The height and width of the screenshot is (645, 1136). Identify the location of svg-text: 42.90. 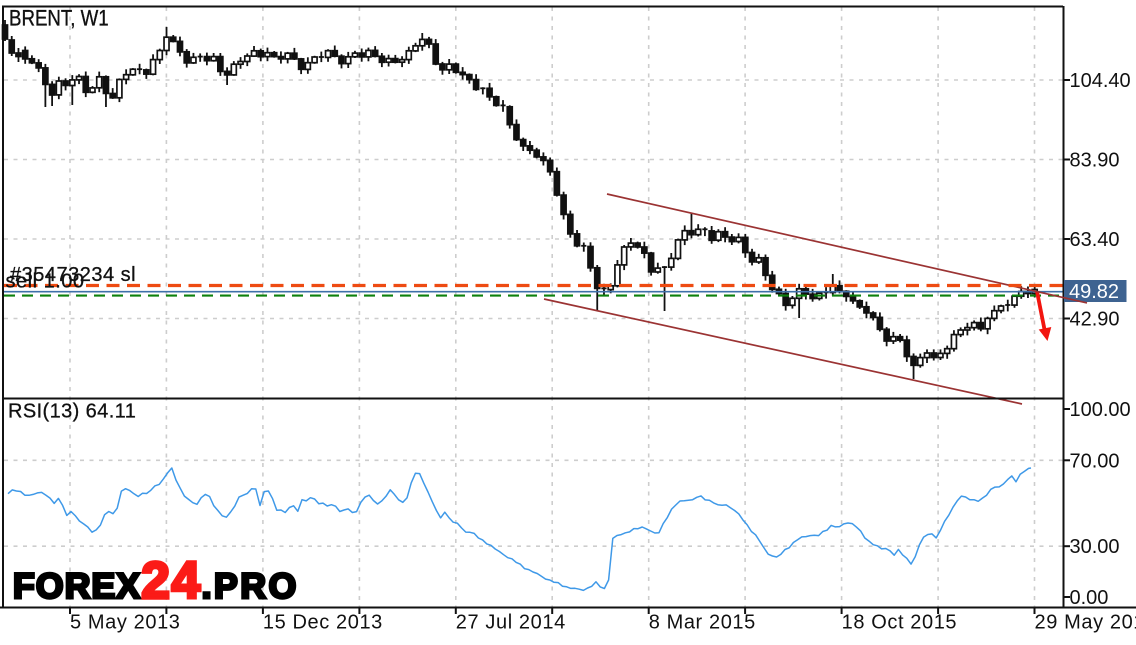
(1095, 320).